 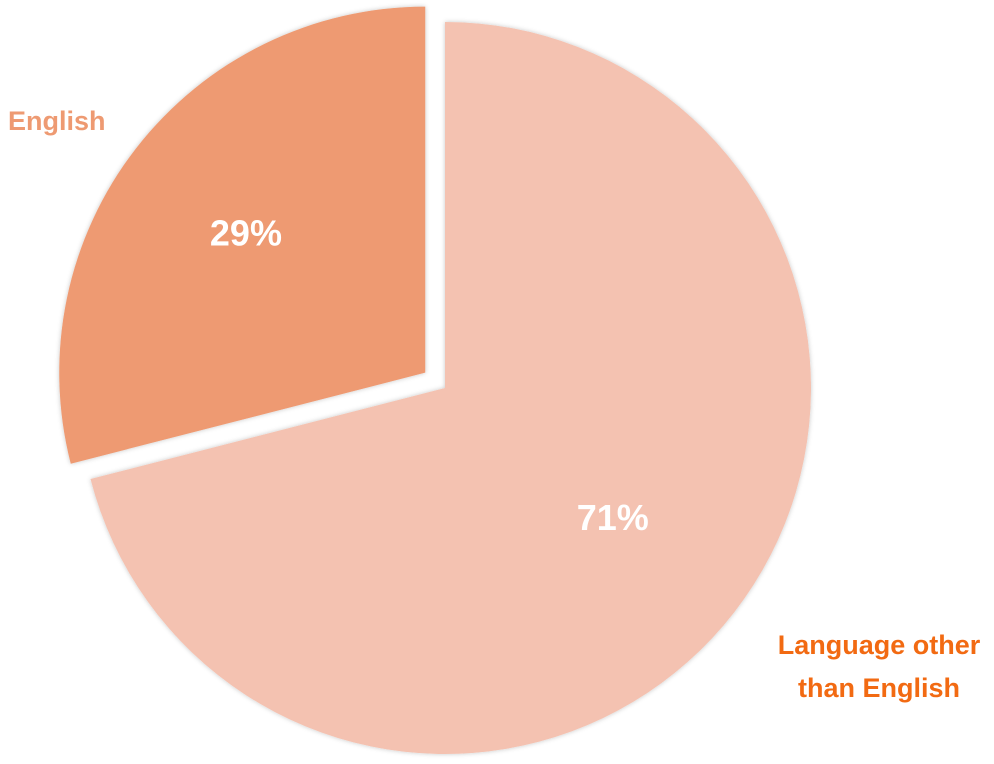 I want to click on category-label-other-language-line2: than English, so click(x=879, y=688).